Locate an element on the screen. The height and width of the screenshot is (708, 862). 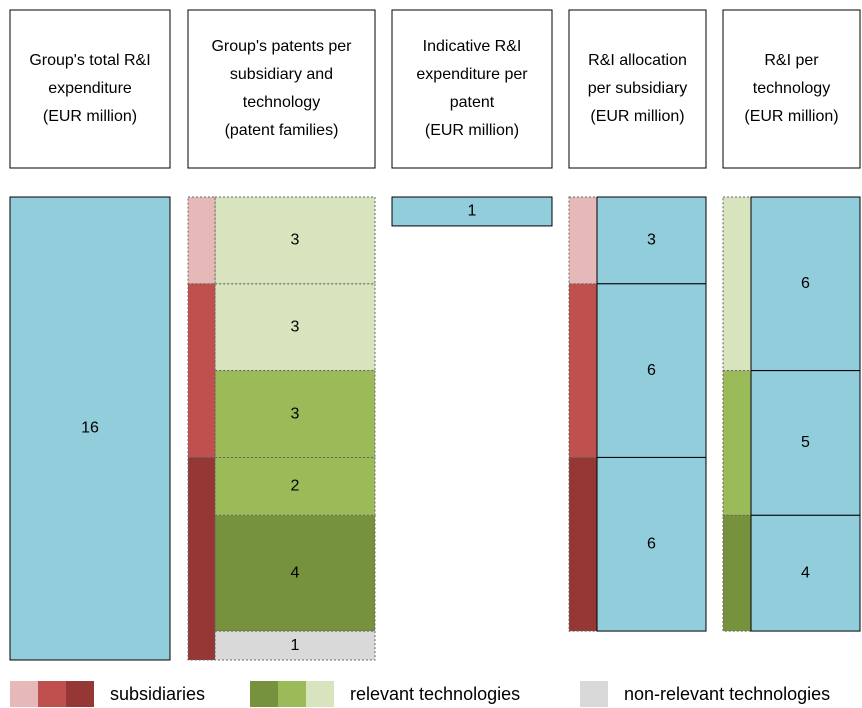
header-text: R&I allocation is located at coordinates (637, 60).